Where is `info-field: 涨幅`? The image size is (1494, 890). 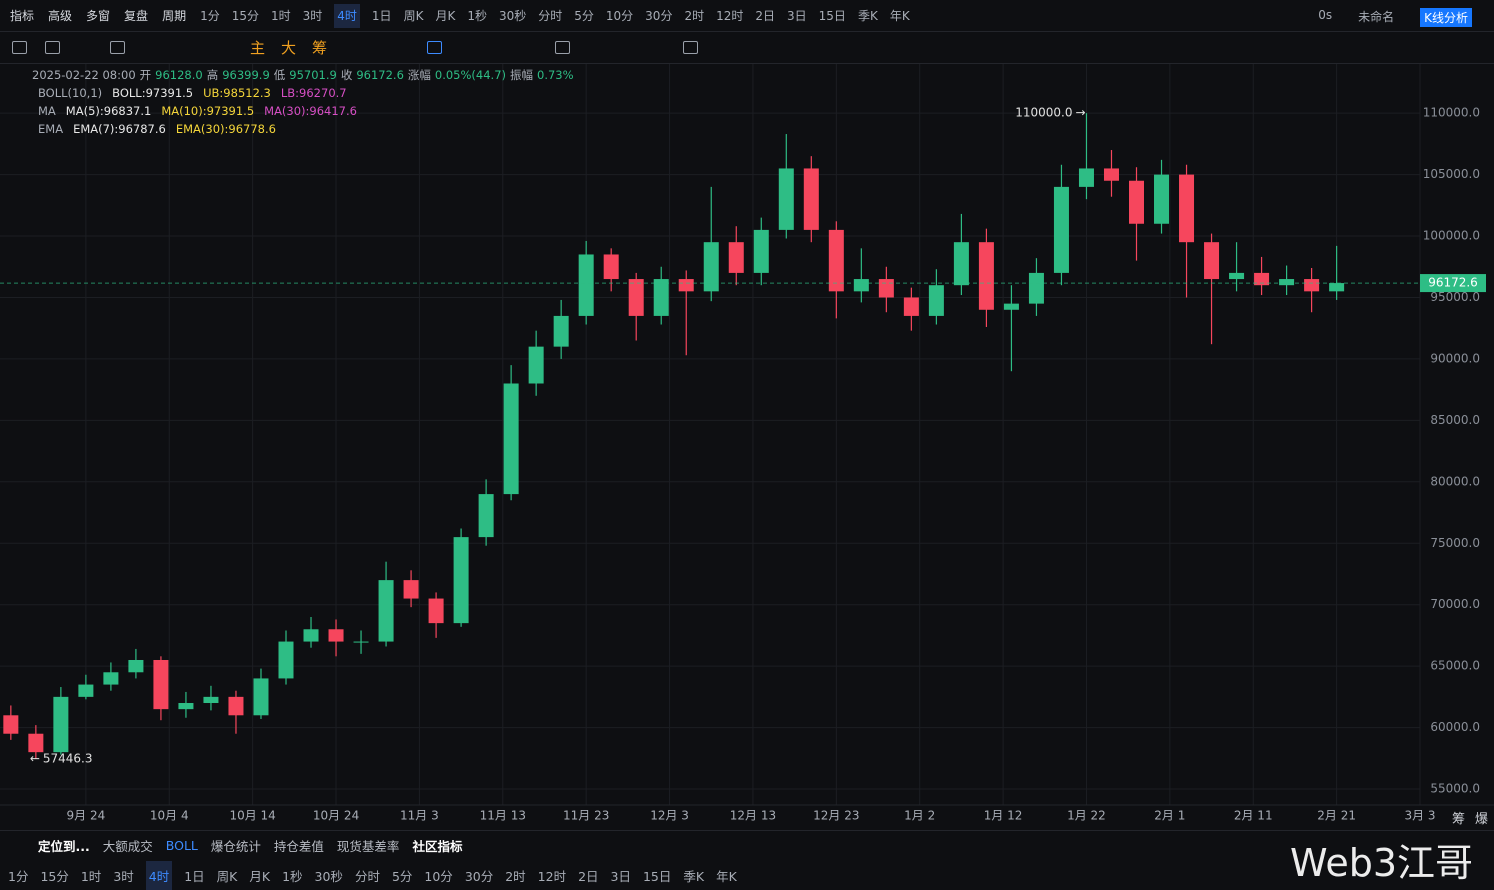
info-field: 涨幅 is located at coordinates (419, 75).